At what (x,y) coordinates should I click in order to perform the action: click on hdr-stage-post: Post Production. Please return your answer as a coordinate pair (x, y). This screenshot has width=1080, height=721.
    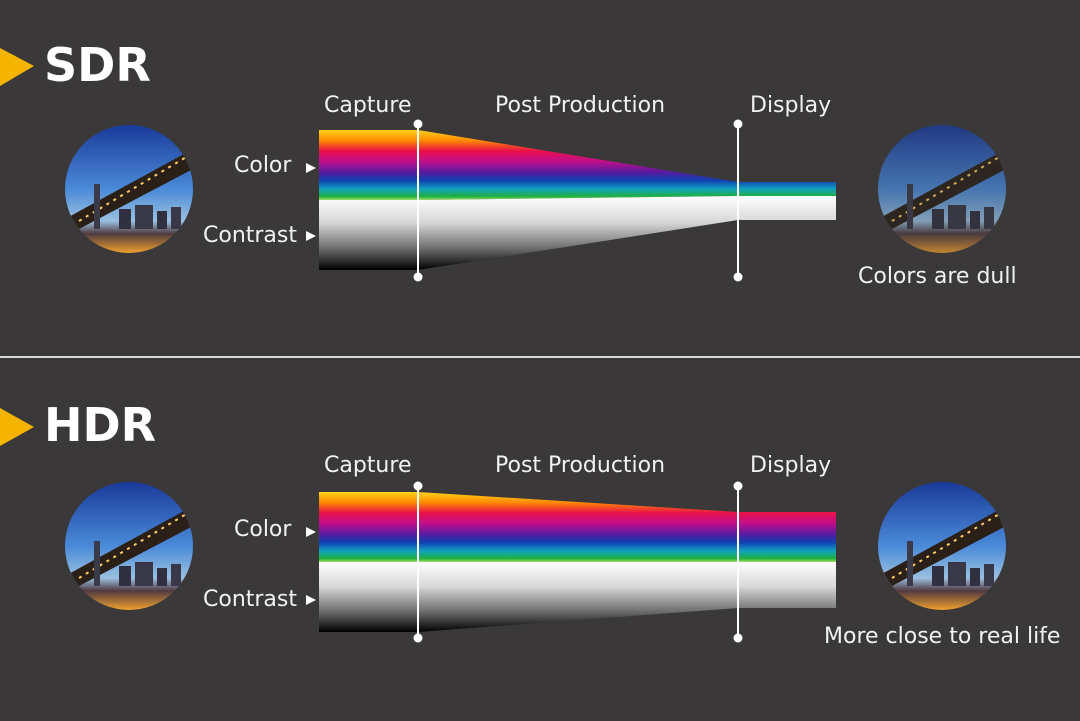
    Looking at the image, I should click on (580, 465).